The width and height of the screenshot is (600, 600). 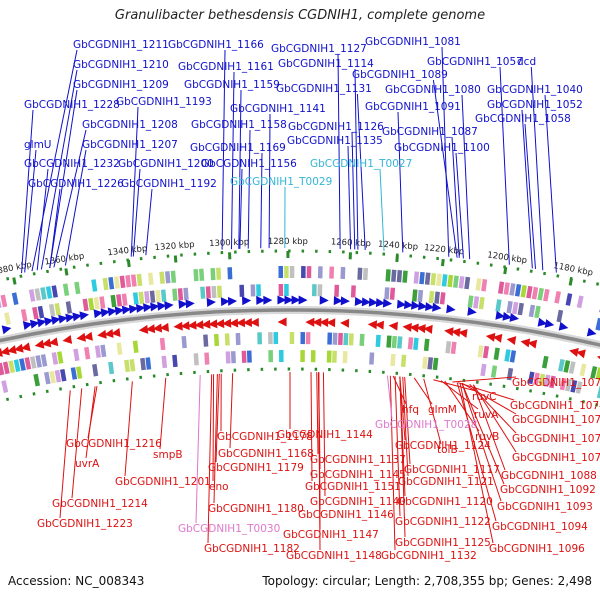 I want to click on reverse-gene-label: GbCGDNIH1_1146, so click(x=346, y=515).